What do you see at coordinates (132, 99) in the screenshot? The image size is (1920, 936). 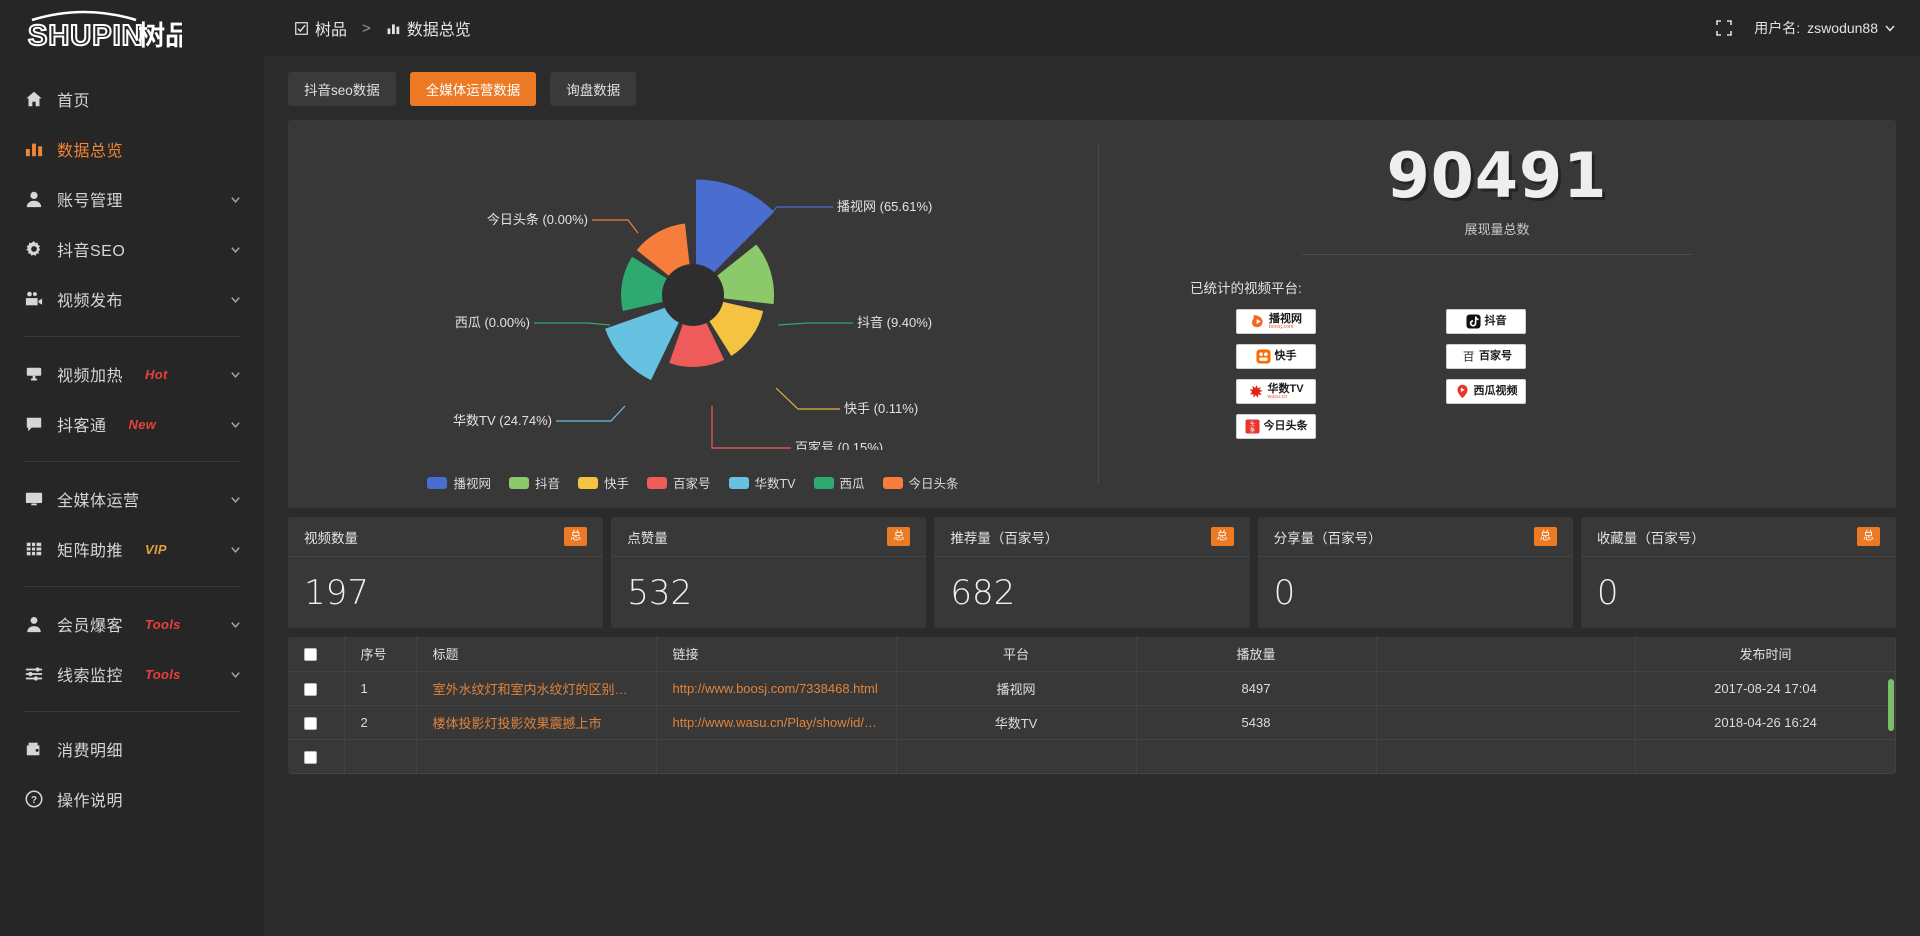 I see `sidebar-item-home: 首页` at bounding box center [132, 99].